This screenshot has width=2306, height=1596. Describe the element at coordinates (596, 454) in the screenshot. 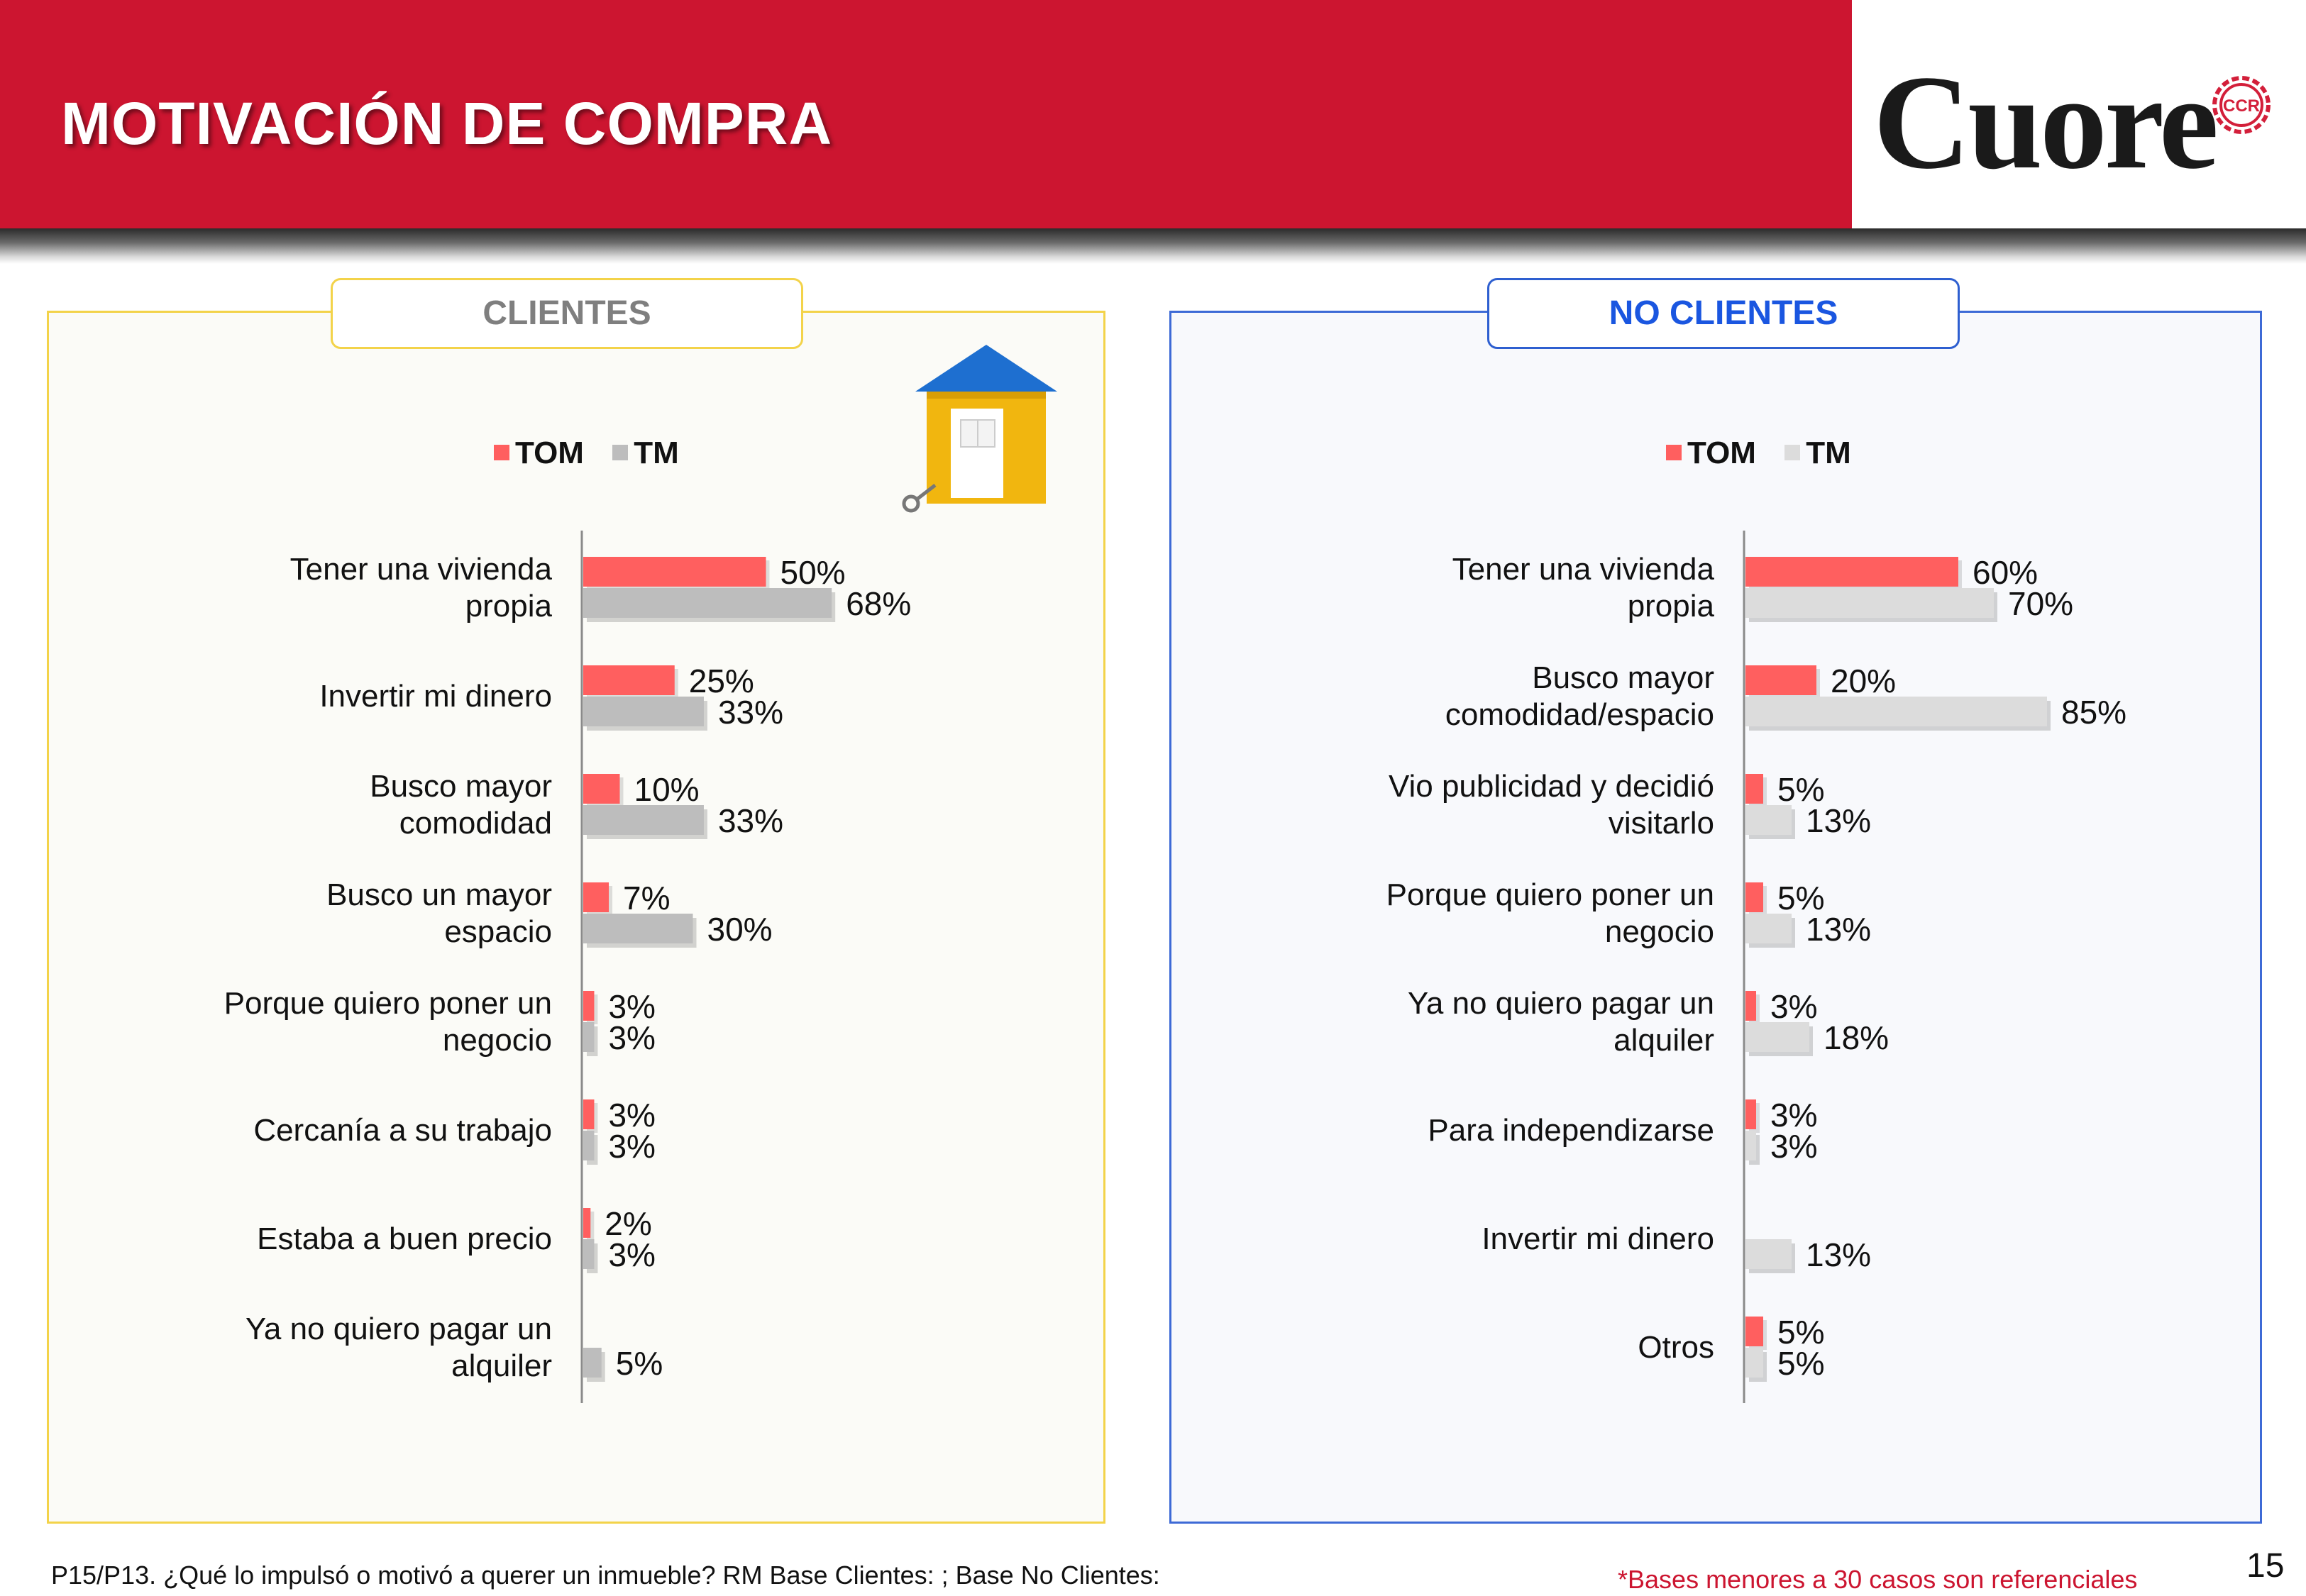

I see `legend-left: TOM TM` at that location.